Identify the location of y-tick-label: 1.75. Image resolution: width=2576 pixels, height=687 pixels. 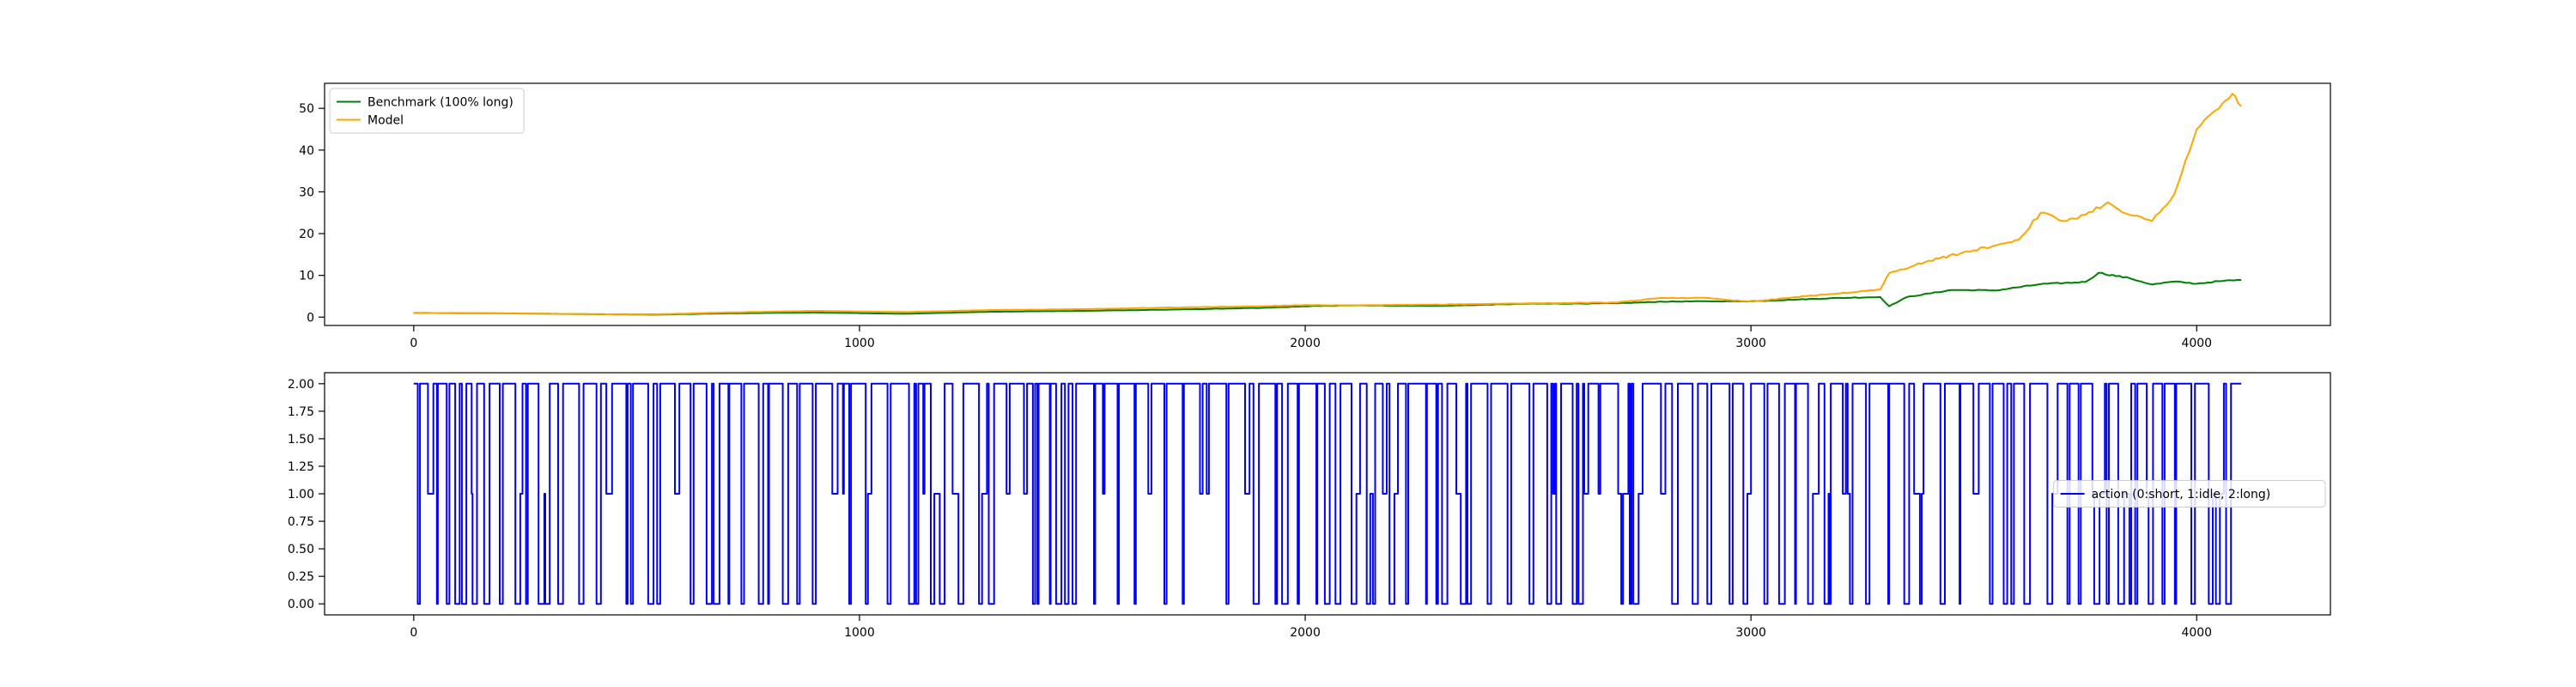
(301, 412).